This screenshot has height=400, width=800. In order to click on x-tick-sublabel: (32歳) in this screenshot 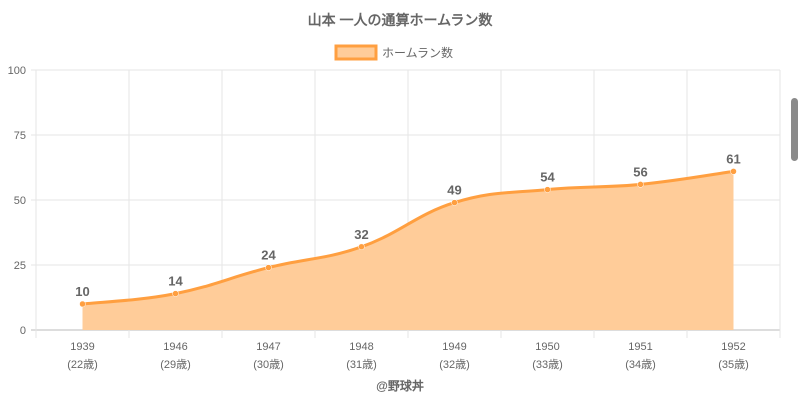, I will do `click(454, 364)`.